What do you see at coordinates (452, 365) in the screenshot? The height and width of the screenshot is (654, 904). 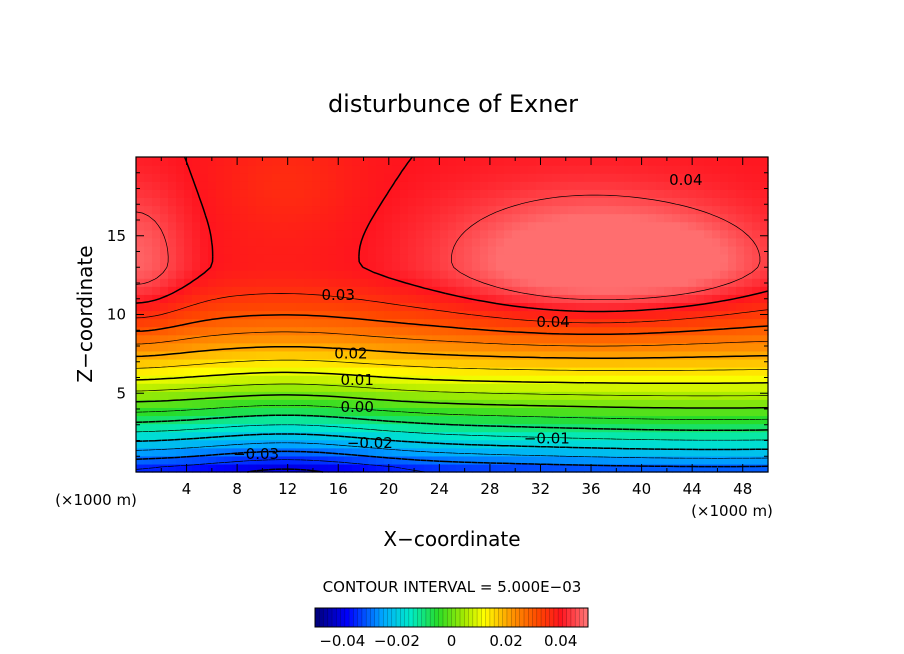 I see `contour-line` at bounding box center [452, 365].